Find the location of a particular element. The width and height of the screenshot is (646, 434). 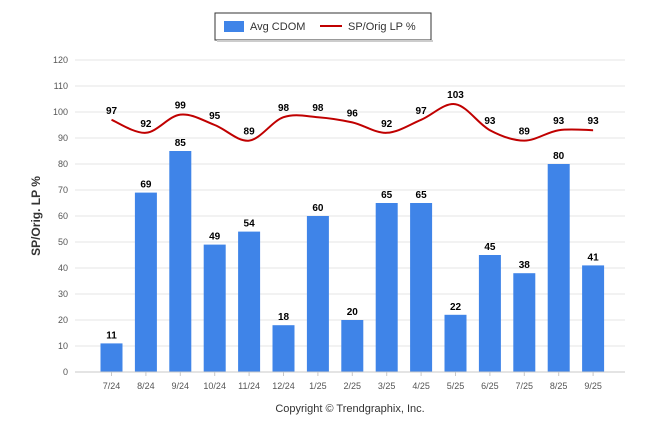

bar-label-11/24: 54 is located at coordinates (250, 224).